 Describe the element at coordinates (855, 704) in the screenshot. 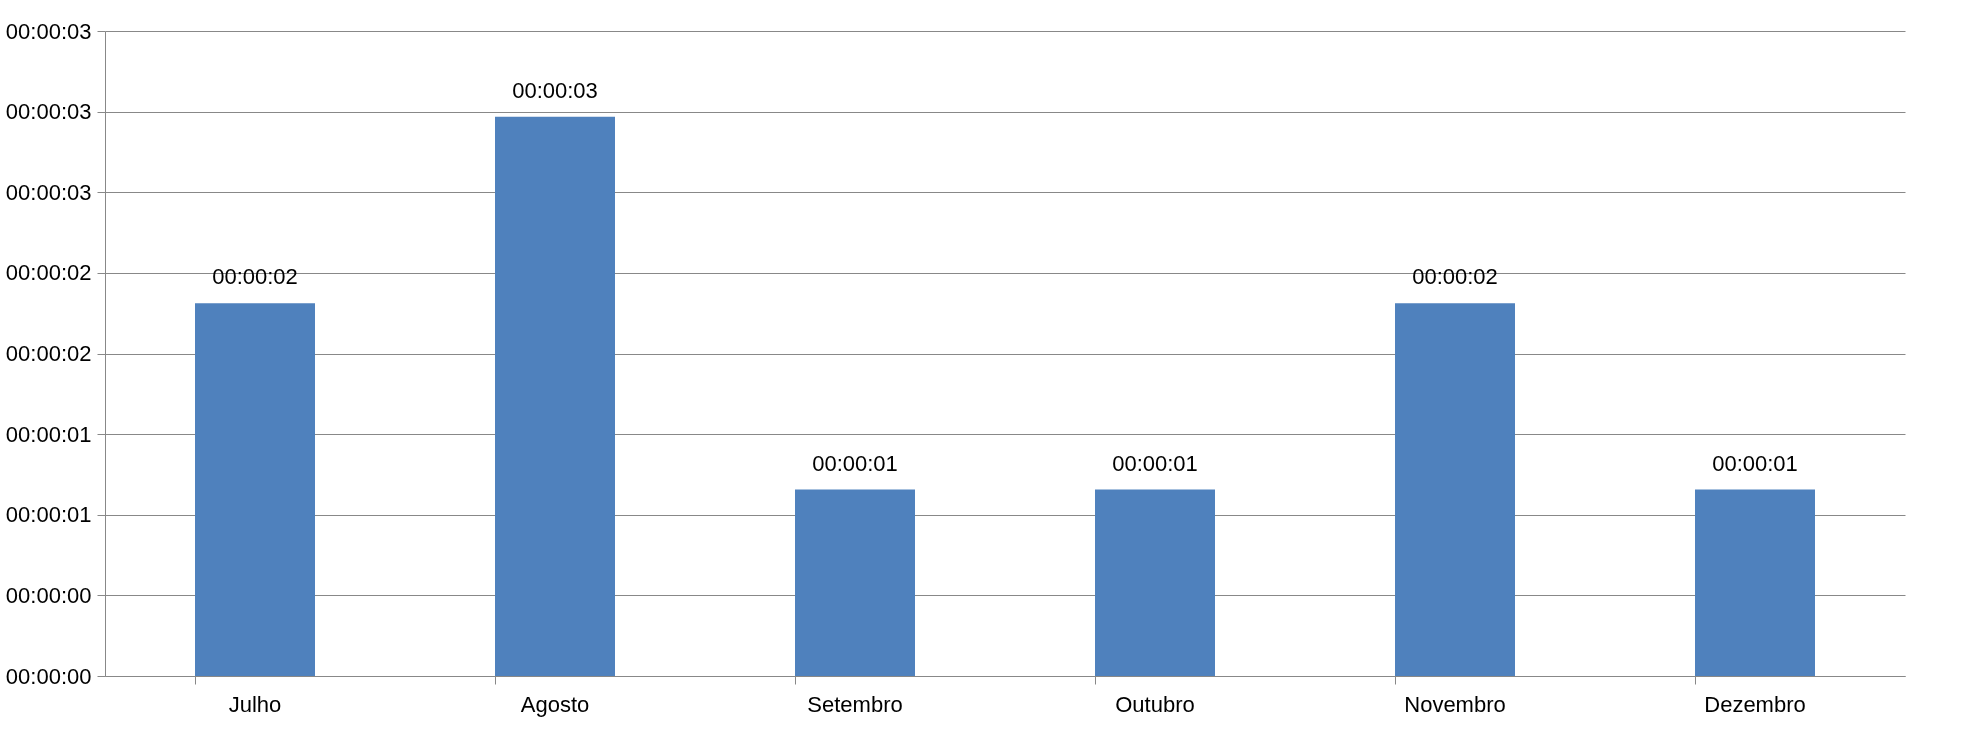

I see `x-tick-label: Setembro` at that location.